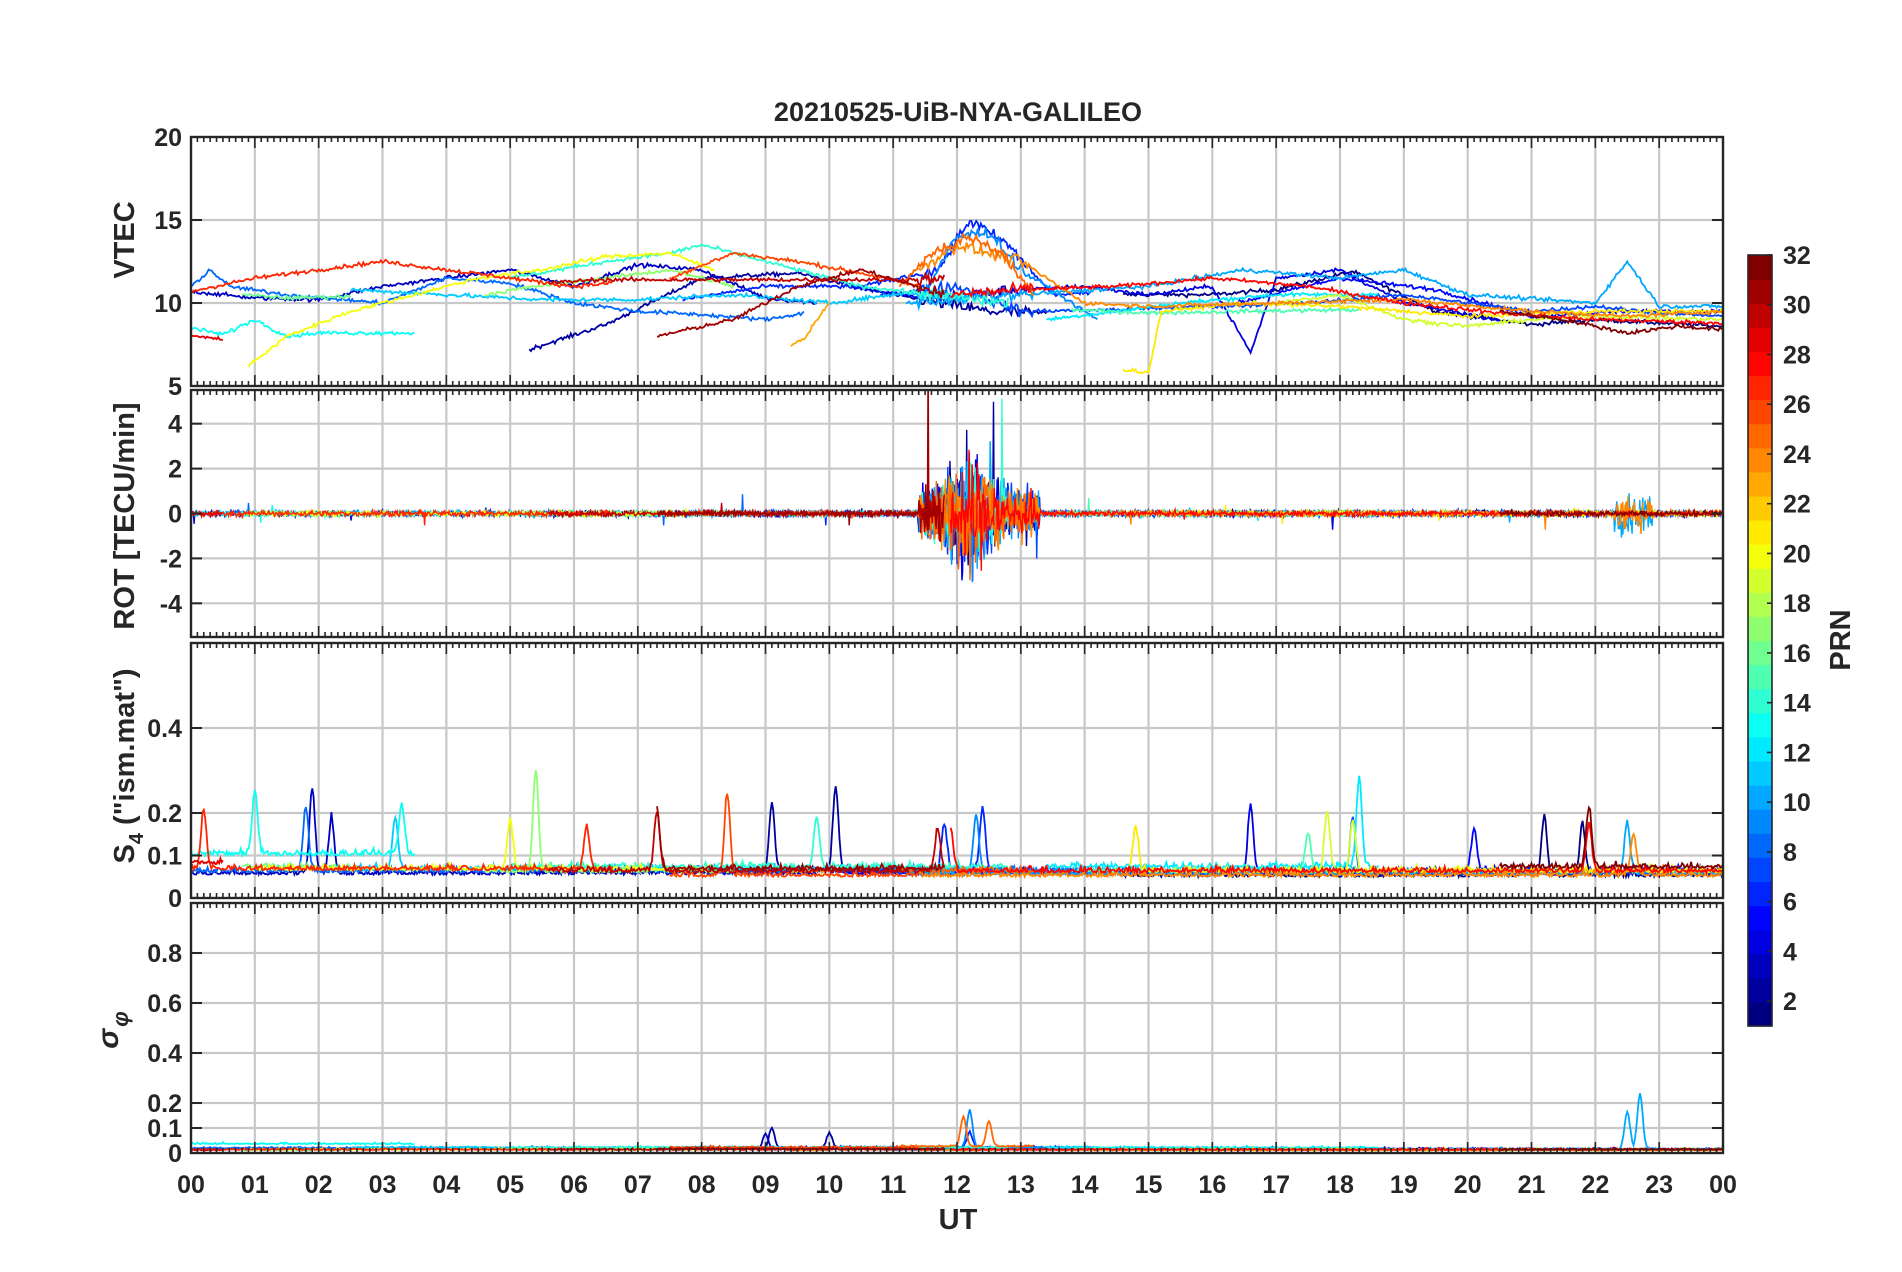 The image size is (1902, 1272). What do you see at coordinates (1797, 753) in the screenshot?
I see `colorbar-tick-label: 12` at bounding box center [1797, 753].